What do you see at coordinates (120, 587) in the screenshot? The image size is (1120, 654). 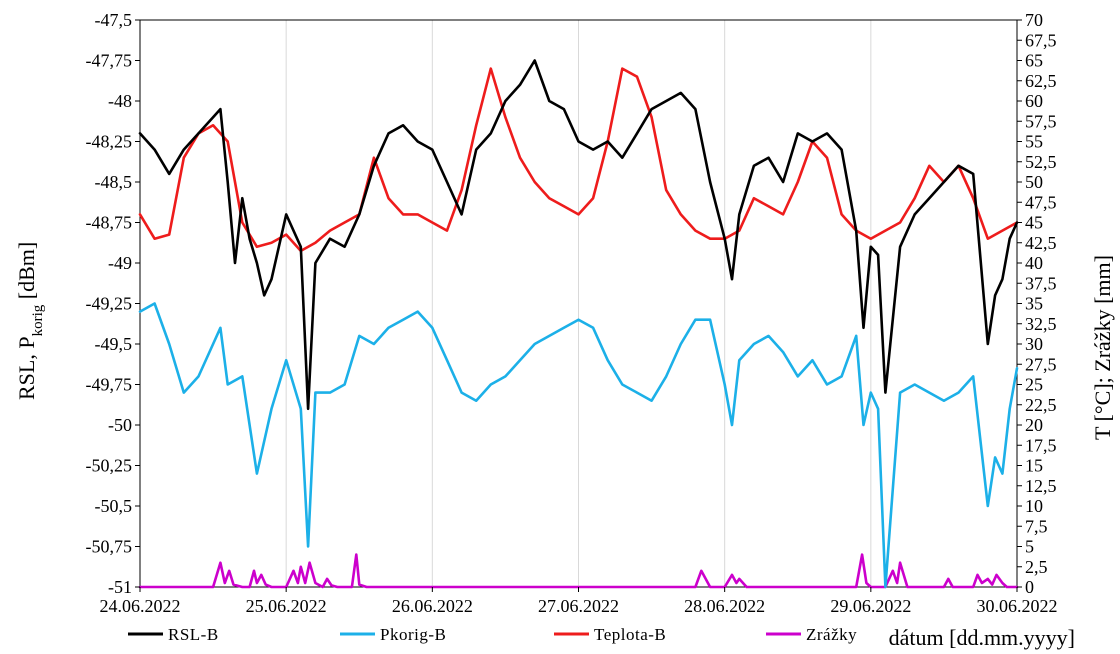 I see `left-tick-label: -51` at bounding box center [120, 587].